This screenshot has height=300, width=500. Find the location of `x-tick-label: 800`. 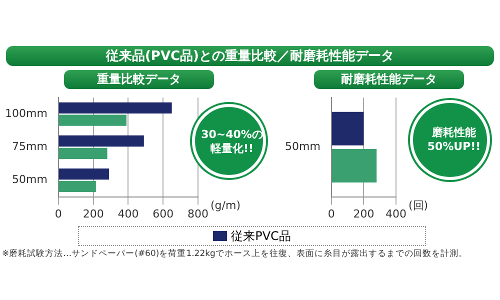

x-tick-label: 800 is located at coordinates (198, 213).